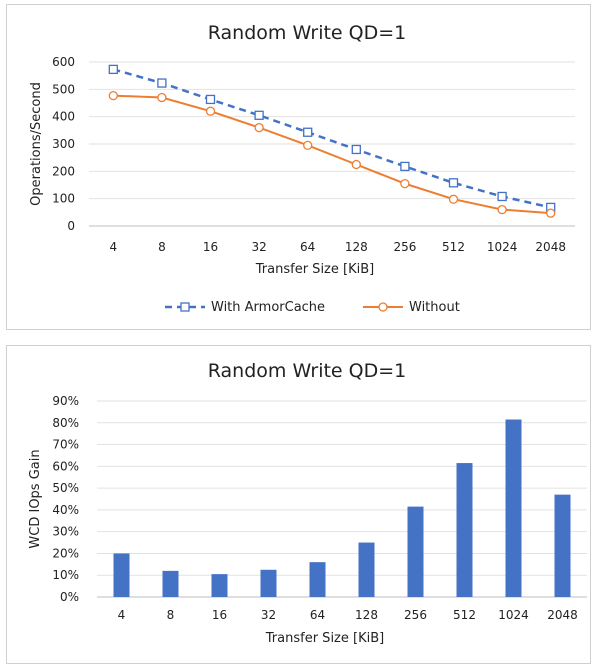 Image resolution: width=600 pixels, height=671 pixels. What do you see at coordinates (185, 307) in the screenshot?
I see `legend-marker-square-icon` at bounding box center [185, 307].